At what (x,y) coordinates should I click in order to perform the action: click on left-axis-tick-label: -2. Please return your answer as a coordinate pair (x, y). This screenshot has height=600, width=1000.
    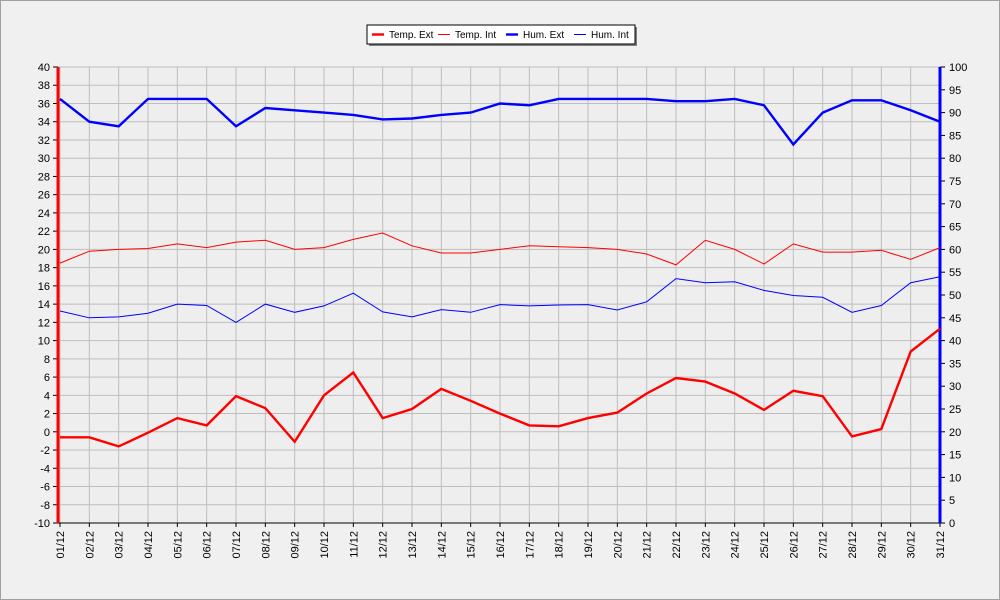
    Looking at the image, I should click on (45, 451).